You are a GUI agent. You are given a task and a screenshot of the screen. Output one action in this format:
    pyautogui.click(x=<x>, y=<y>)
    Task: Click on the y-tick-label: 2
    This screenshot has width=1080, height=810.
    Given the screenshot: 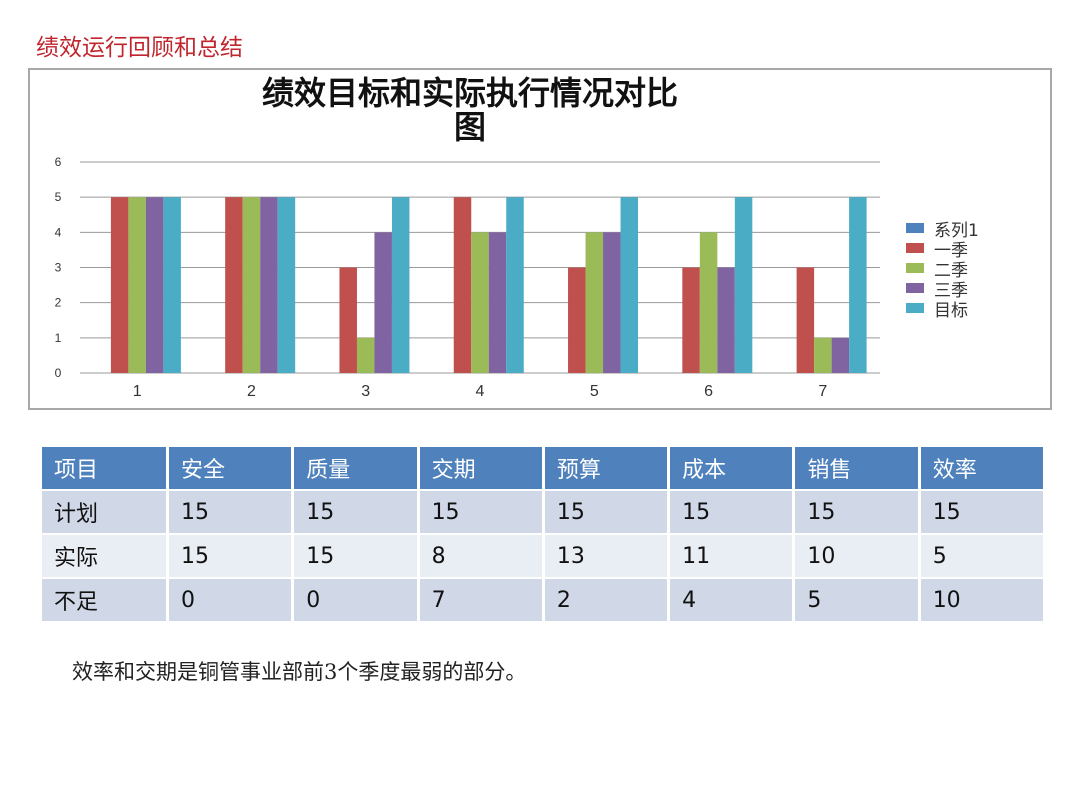 What is the action you would take?
    pyautogui.click(x=58, y=303)
    